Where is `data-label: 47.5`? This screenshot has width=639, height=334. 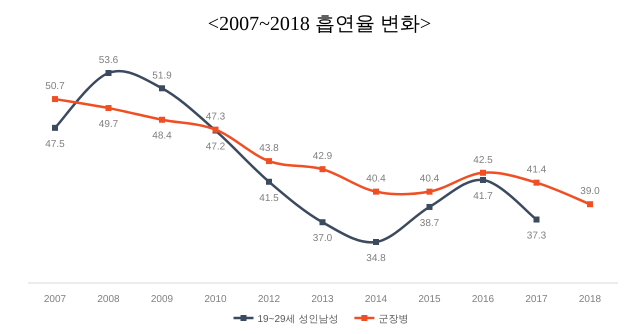
data-label: 47.5 is located at coordinates (55, 144).